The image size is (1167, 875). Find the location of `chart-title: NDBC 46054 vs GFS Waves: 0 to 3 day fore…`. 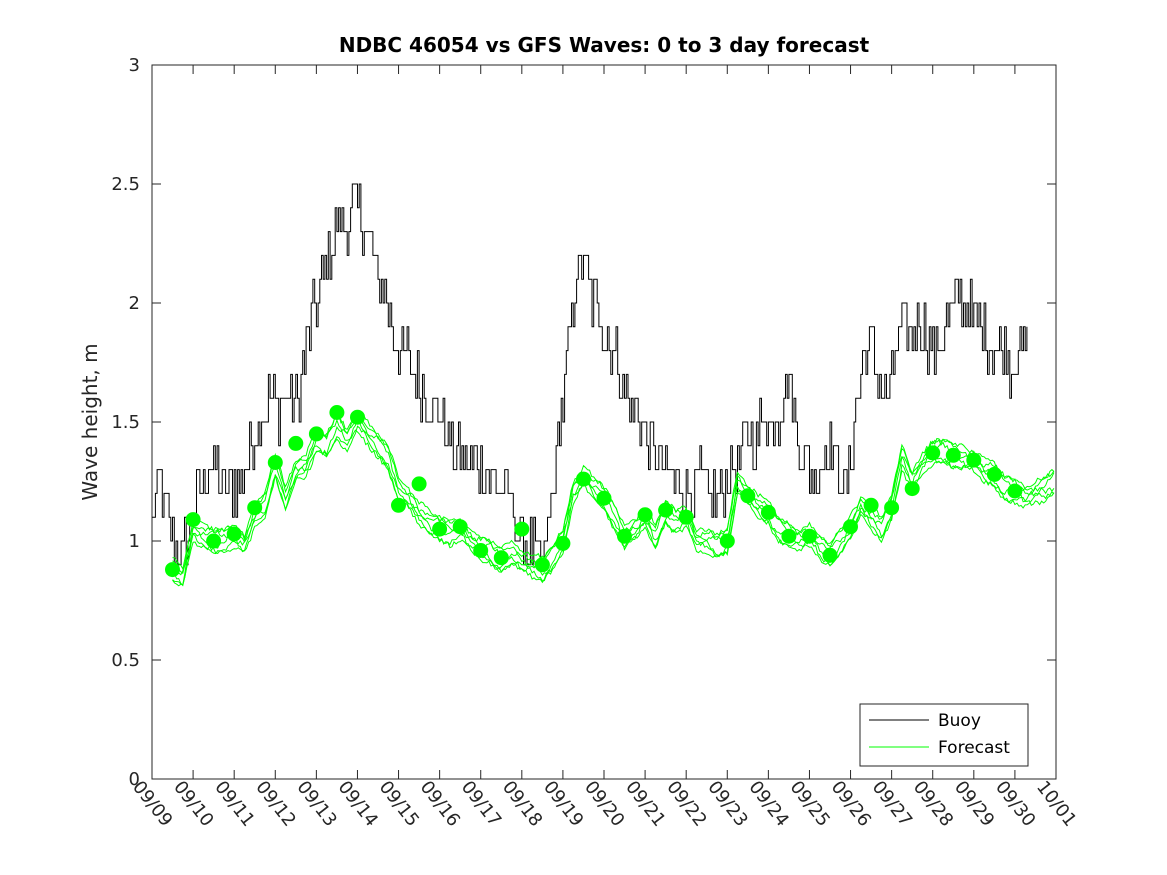

chart-title: NDBC 46054 vs GFS Waves: 0 to 3 day fore… is located at coordinates (604, 45).